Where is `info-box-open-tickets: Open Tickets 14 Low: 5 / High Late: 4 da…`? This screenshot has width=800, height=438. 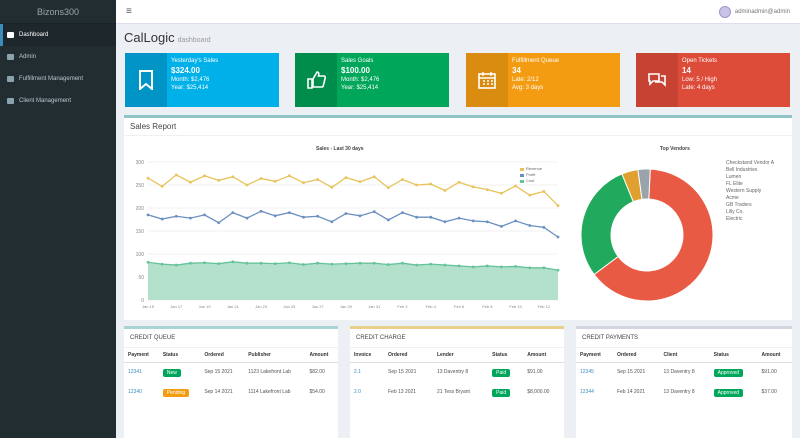 info-box-open-tickets: Open Tickets 14 Low: 5 / High Late: 4 da… is located at coordinates (713, 80).